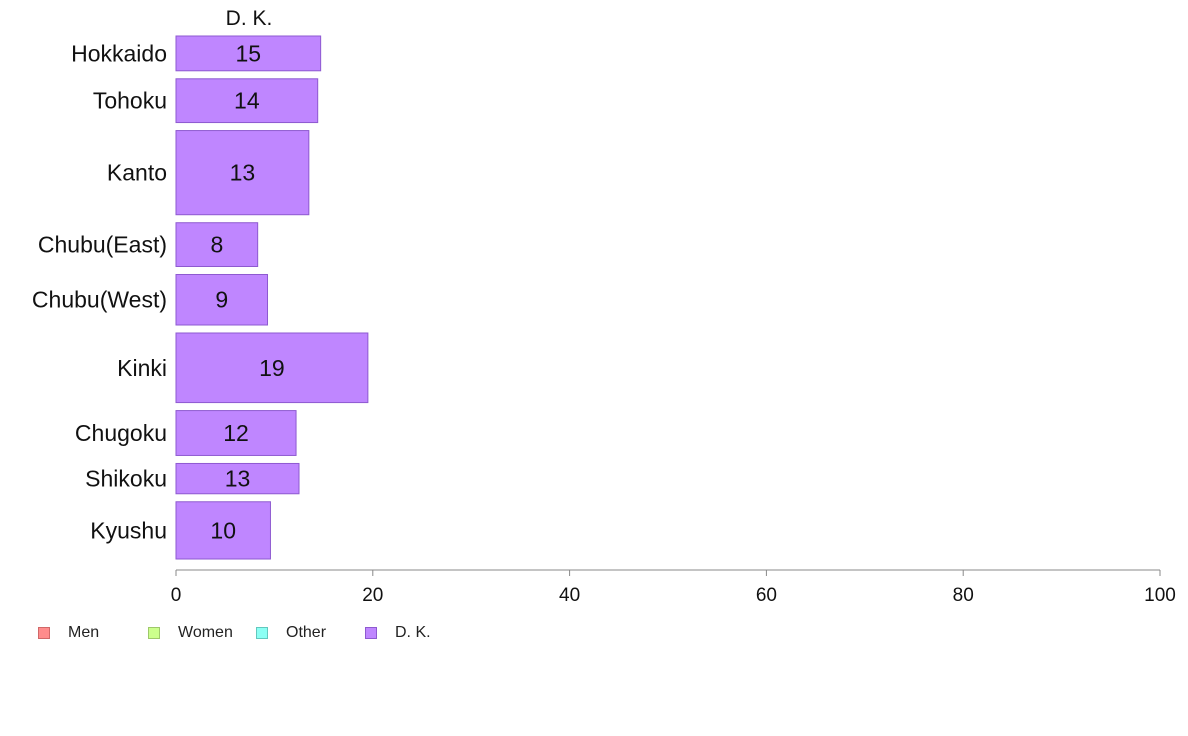 The image size is (1188, 736). What do you see at coordinates (130, 101) in the screenshot?
I see `category-label: Tohoku` at bounding box center [130, 101].